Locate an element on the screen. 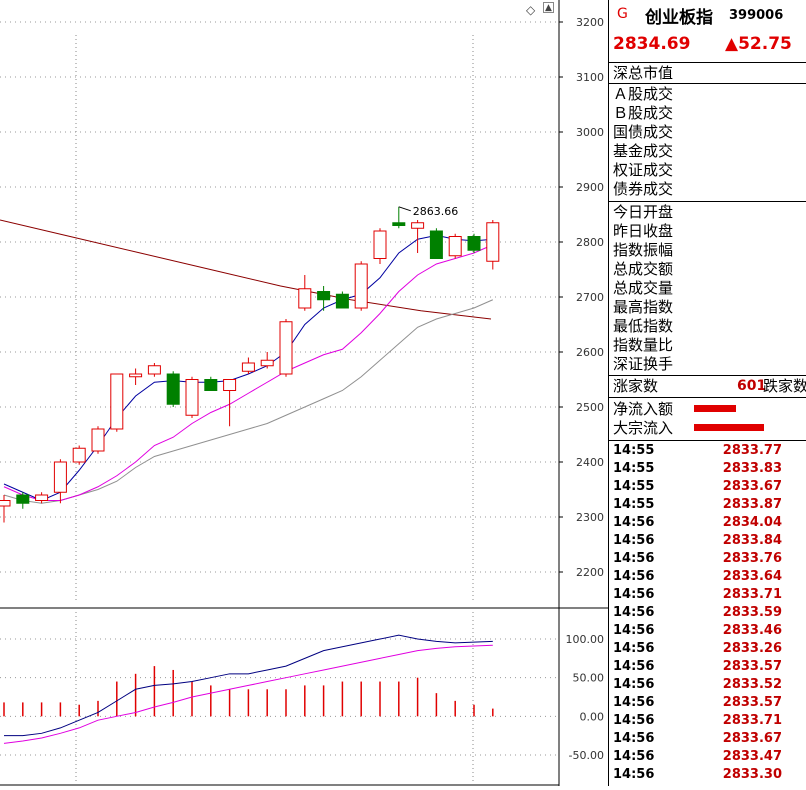  scroll-up-icon: ▲ is located at coordinates (548, 7).